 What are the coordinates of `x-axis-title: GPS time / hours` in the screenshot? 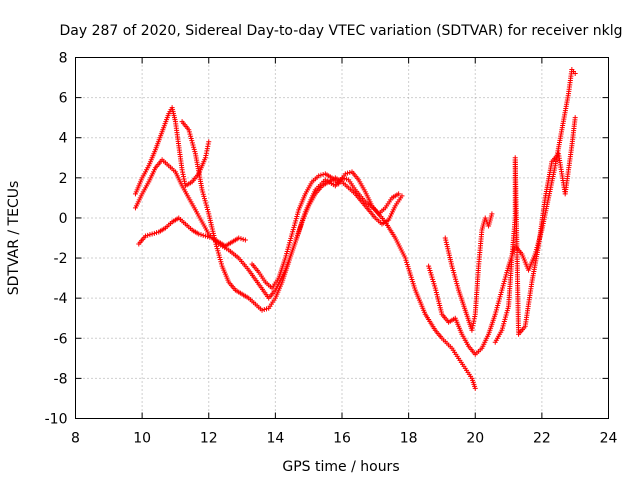 It's located at (340, 467).